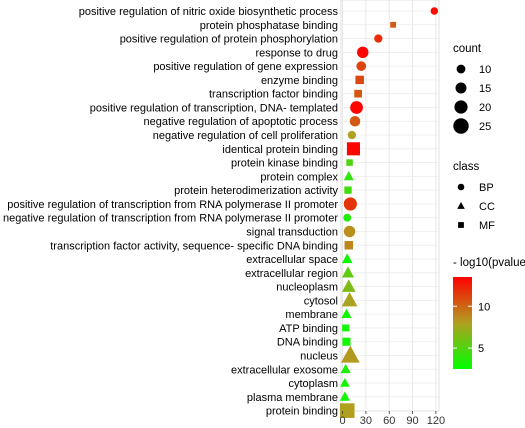 This screenshot has height=428, width=525. I want to click on y-tick-label: plasma membrane, so click(292, 398).